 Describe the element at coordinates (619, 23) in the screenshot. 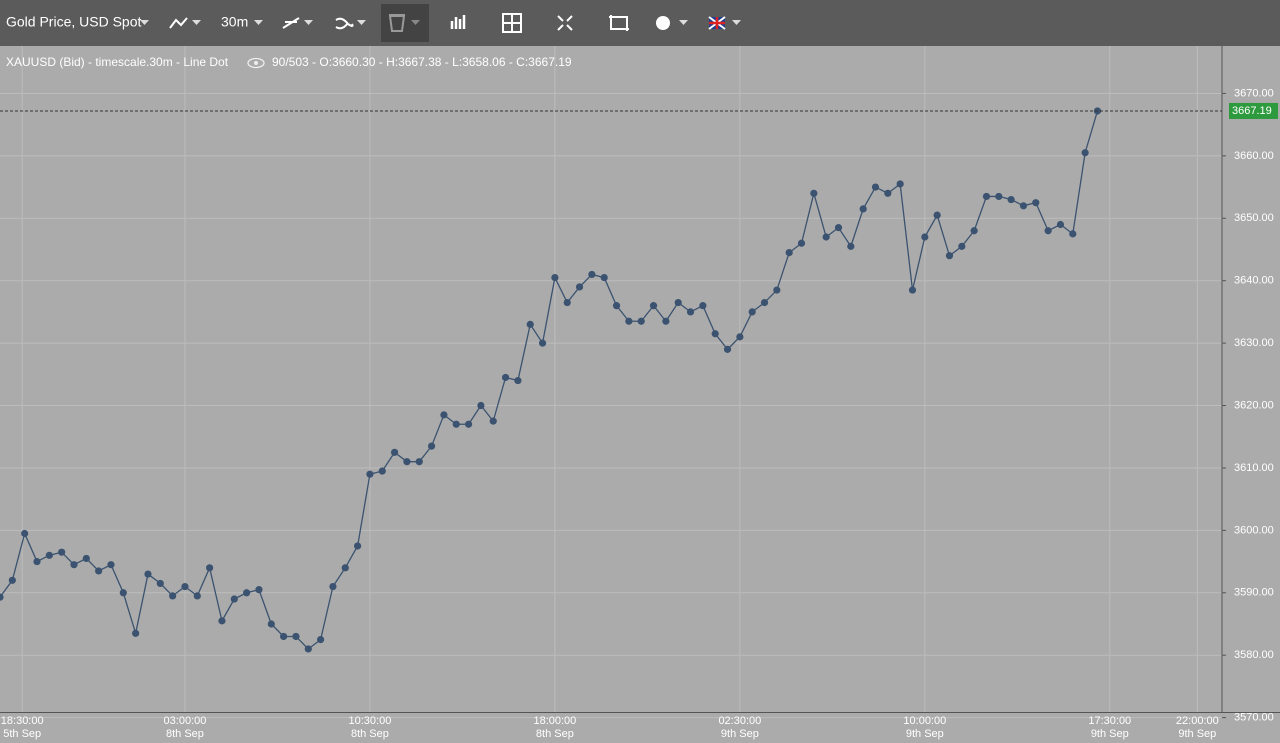

I see `crop-button` at that location.